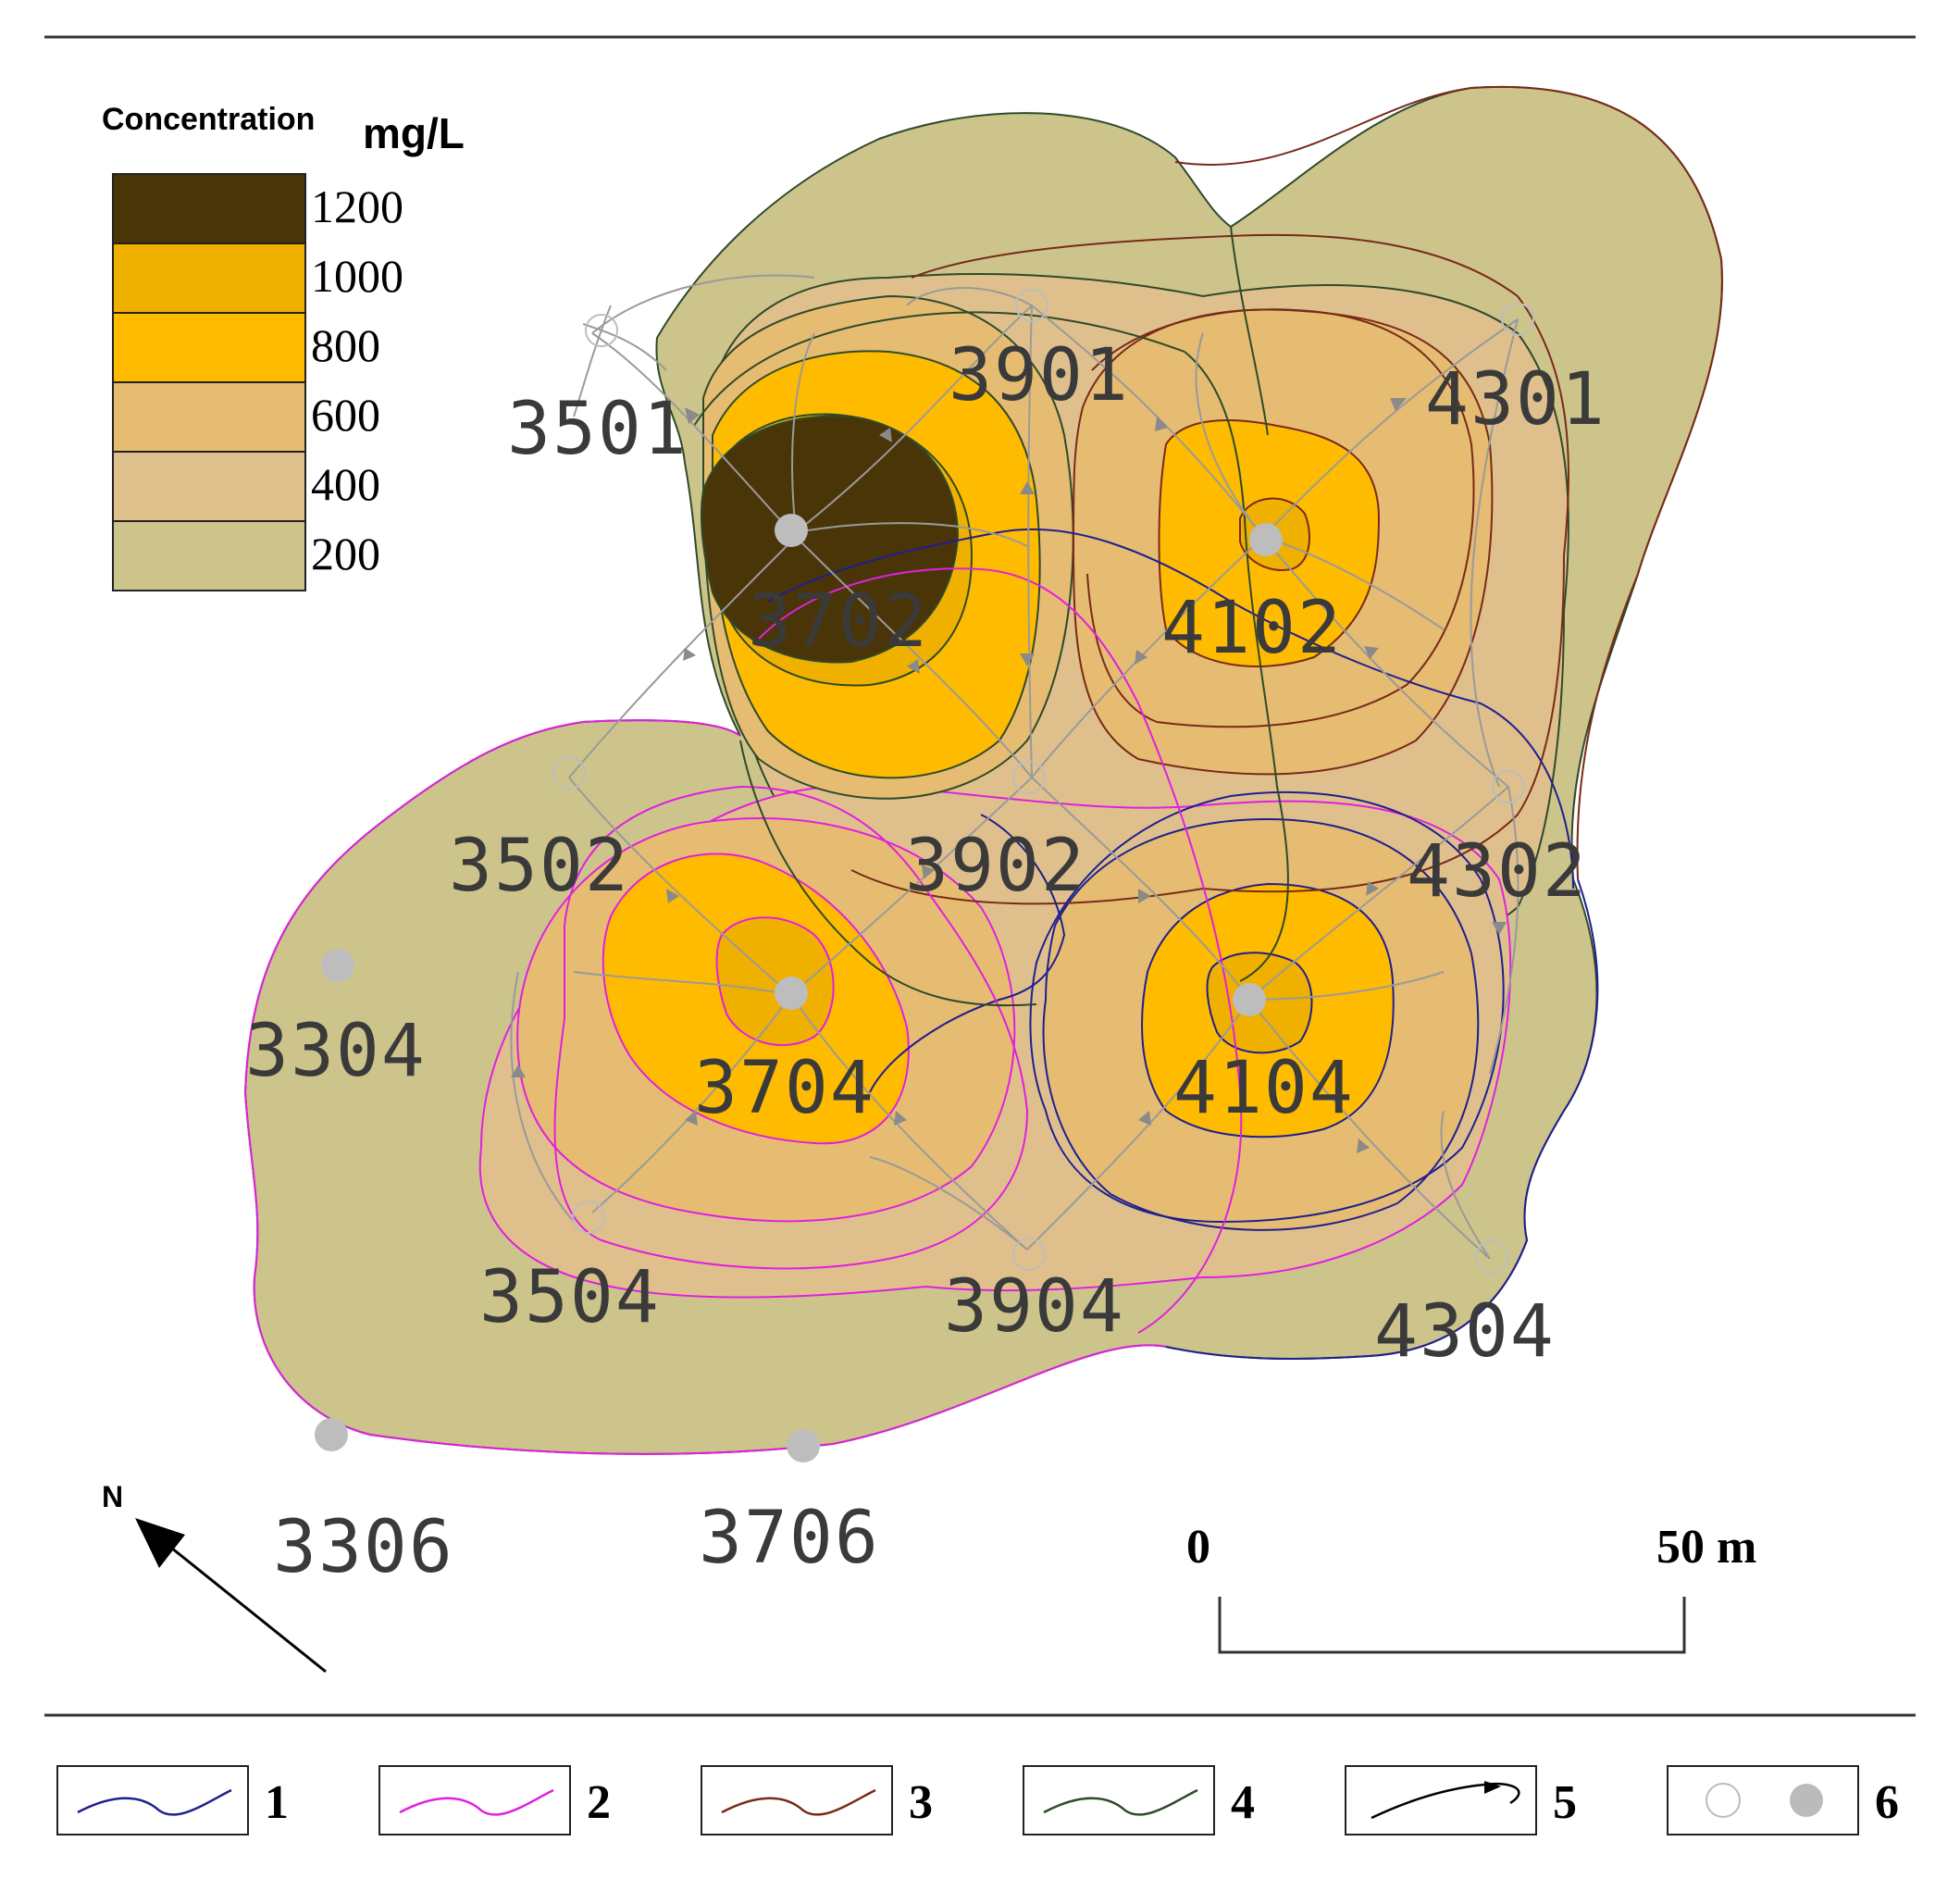 The height and width of the screenshot is (1879, 1960). Describe the element at coordinates (597, 429) in the screenshot. I see `well-label-3501: 3501` at that location.